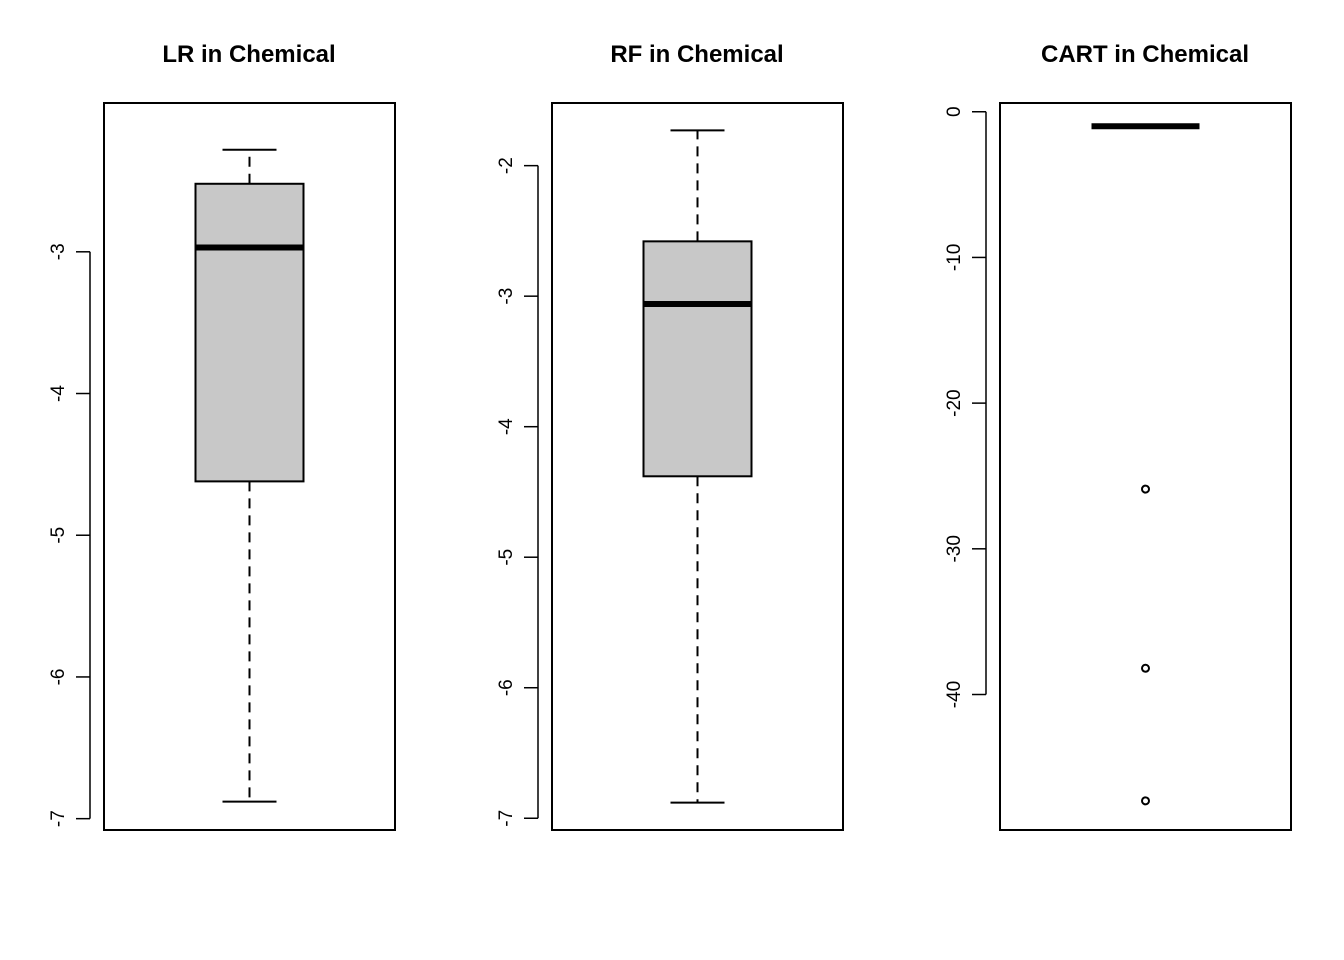 The image size is (1344, 960). I want to click on y-ticks: -40 -30 -20 -10 0, so click(965, 407).